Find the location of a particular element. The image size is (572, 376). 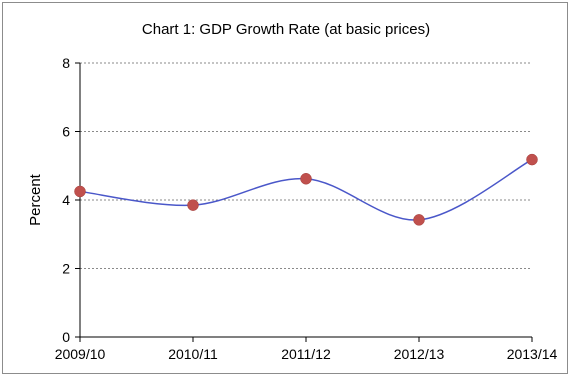

y-tick-label: 2 is located at coordinates (66, 269).